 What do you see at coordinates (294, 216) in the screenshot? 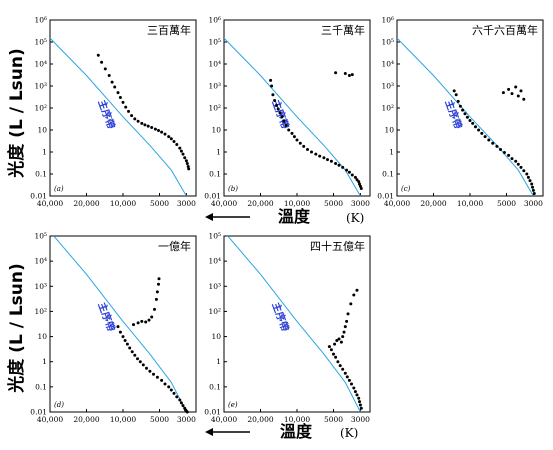
I see `x-axis-label-top: 溫度` at bounding box center [294, 216].